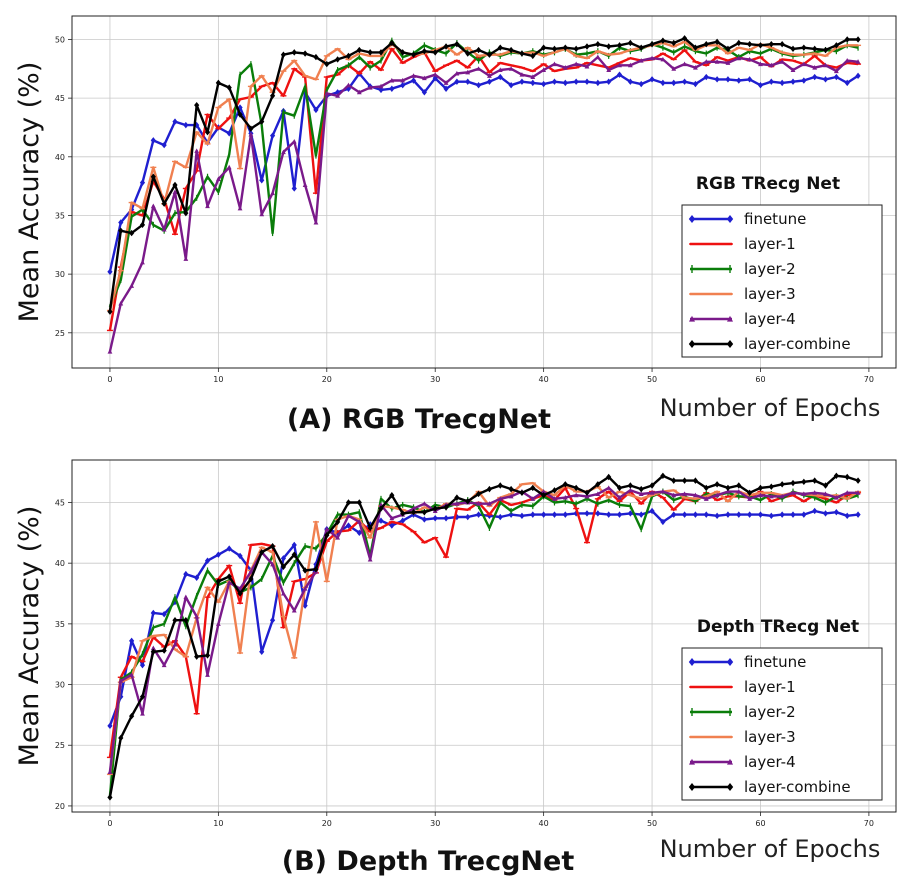 Image resolution: width=904 pixels, height=891 pixels. I want to click on y-tick-label: 30, so click(60, 274).